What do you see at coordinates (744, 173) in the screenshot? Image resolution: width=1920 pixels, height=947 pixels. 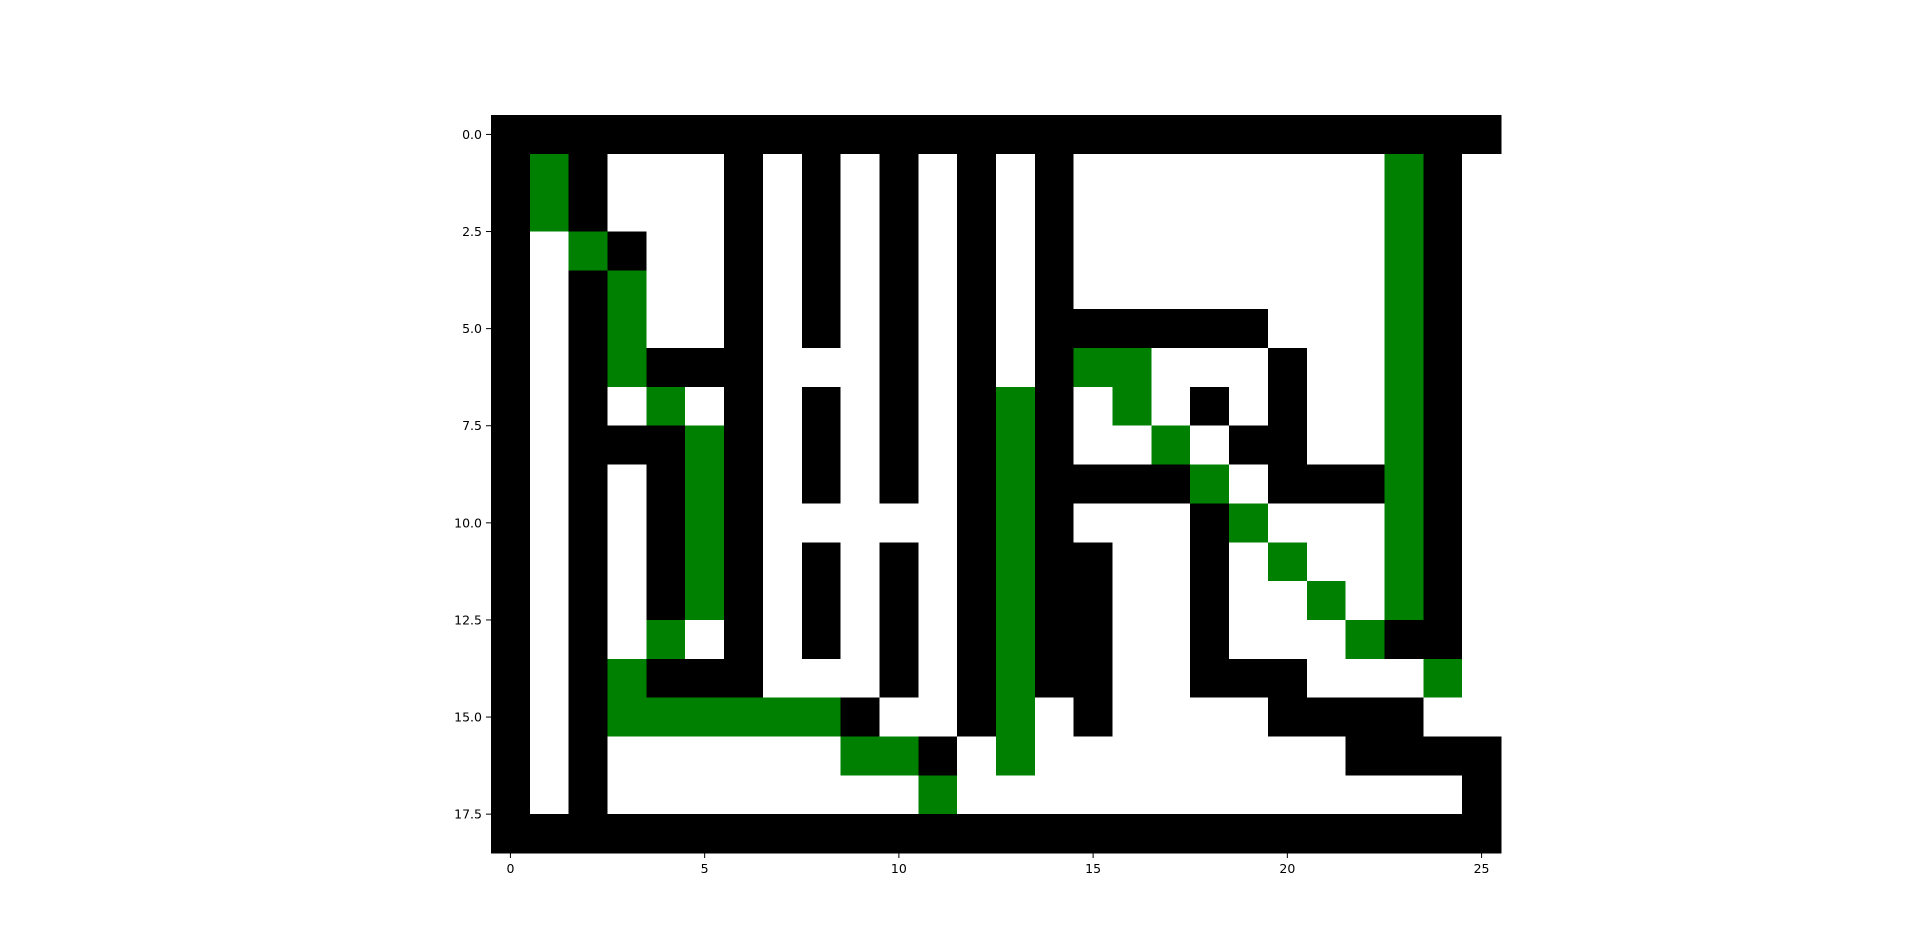 I see `cell-wall-r1-c6` at bounding box center [744, 173].